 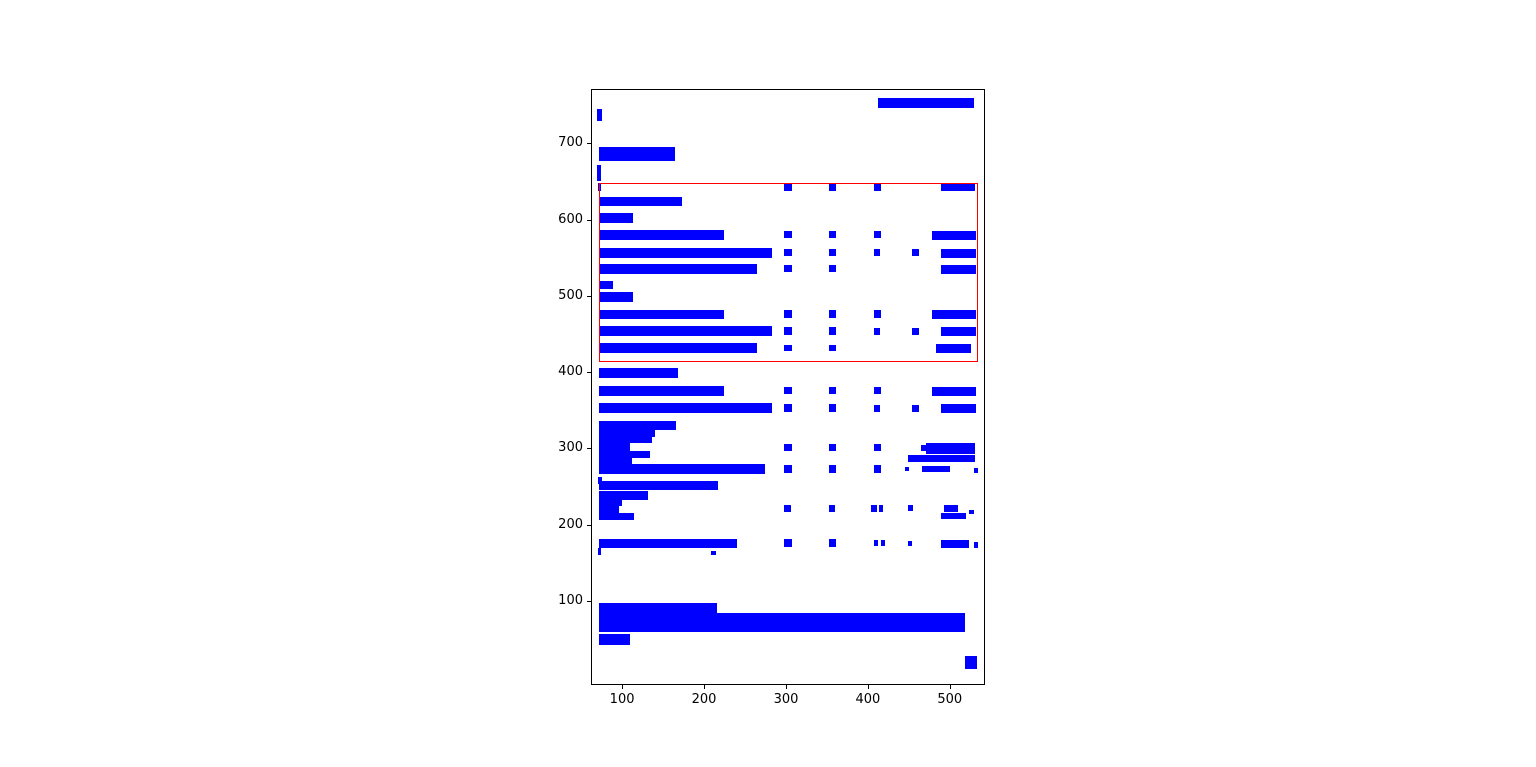 I want to click on y-tick-label: 700, so click(x=570, y=143).